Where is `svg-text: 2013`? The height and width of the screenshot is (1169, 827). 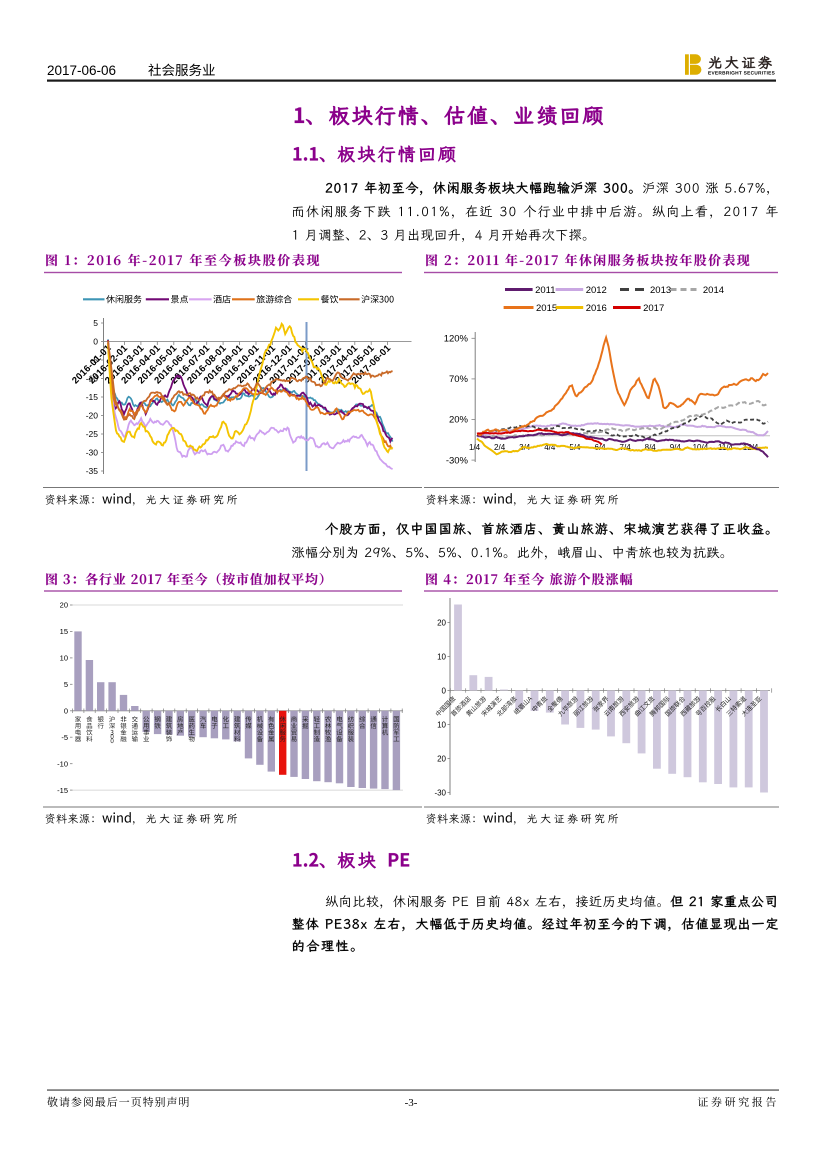 svg-text: 2013 is located at coordinates (660, 290).